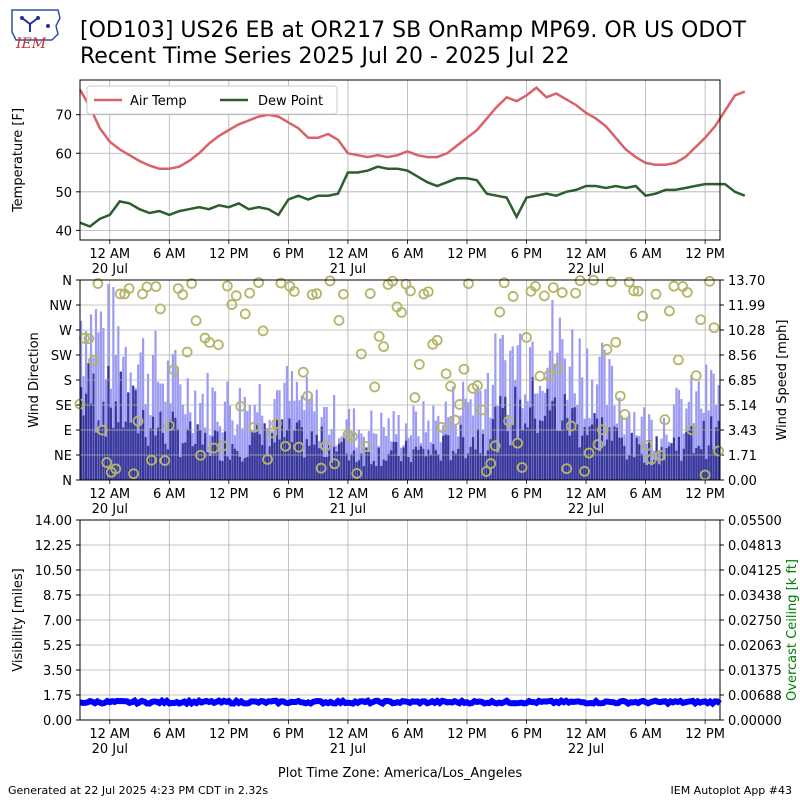 This screenshot has width=800, height=800. I want to click on x-tick-label: 6 AM, so click(169, 254).